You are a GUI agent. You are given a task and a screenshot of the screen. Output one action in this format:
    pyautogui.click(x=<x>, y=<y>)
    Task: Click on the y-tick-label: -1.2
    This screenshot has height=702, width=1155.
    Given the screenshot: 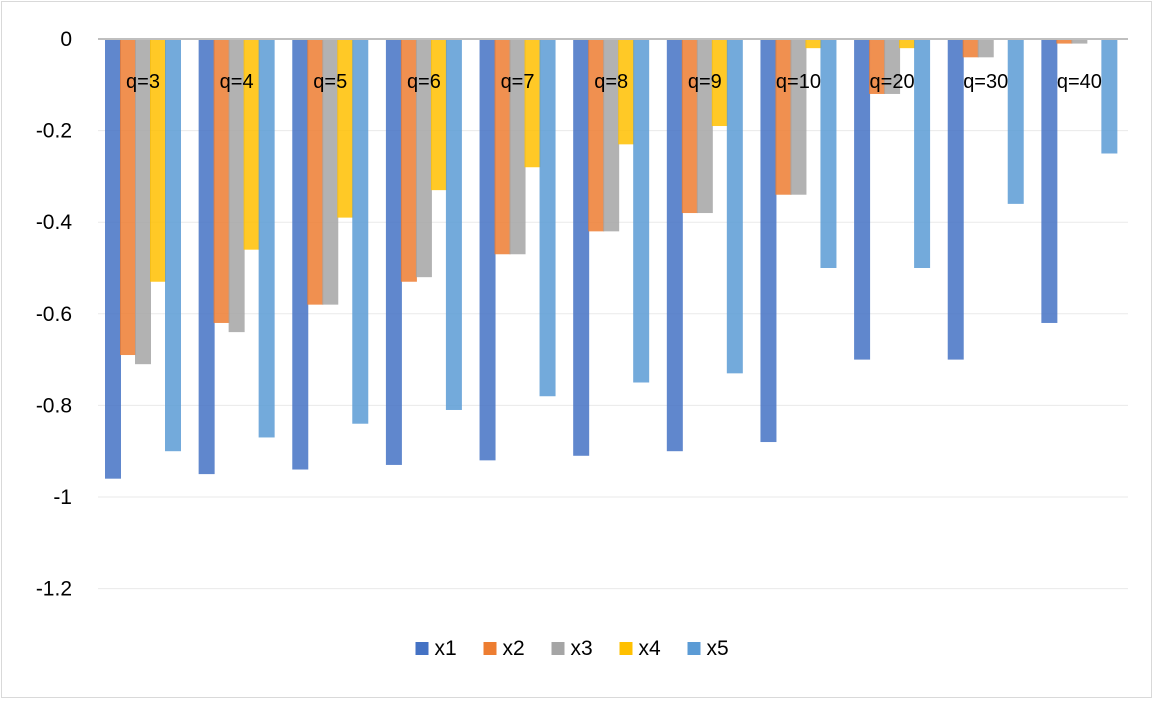 What is the action you would take?
    pyautogui.click(x=54, y=589)
    